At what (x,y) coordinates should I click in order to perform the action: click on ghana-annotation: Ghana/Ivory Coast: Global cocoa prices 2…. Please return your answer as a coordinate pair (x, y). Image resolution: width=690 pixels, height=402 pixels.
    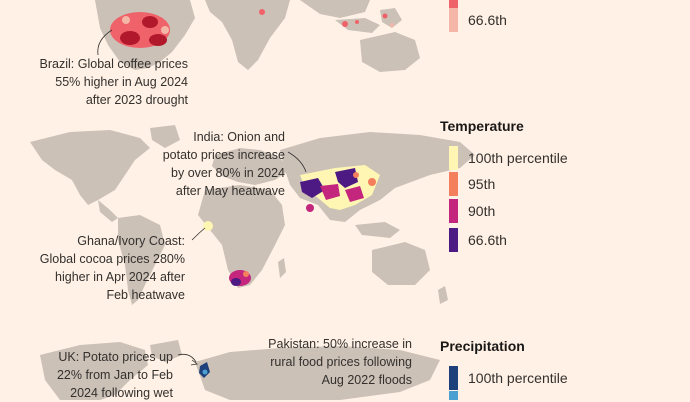
    Looking at the image, I should click on (95, 268).